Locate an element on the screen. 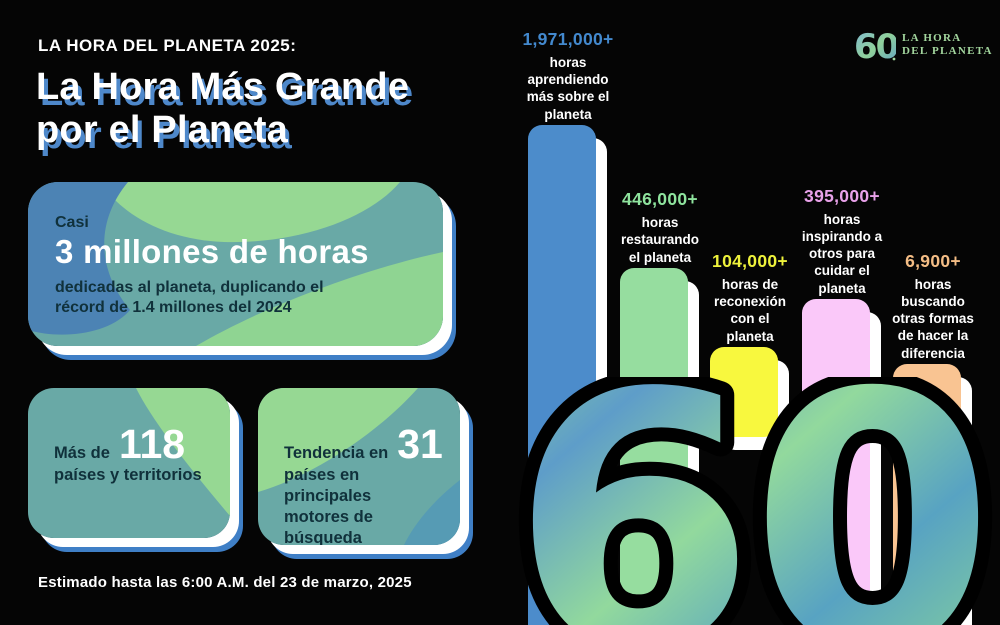 Image resolution: width=1000 pixels, height=625 pixels. countries-stat-card: Más de 118 países y territorios is located at coordinates (129, 463).